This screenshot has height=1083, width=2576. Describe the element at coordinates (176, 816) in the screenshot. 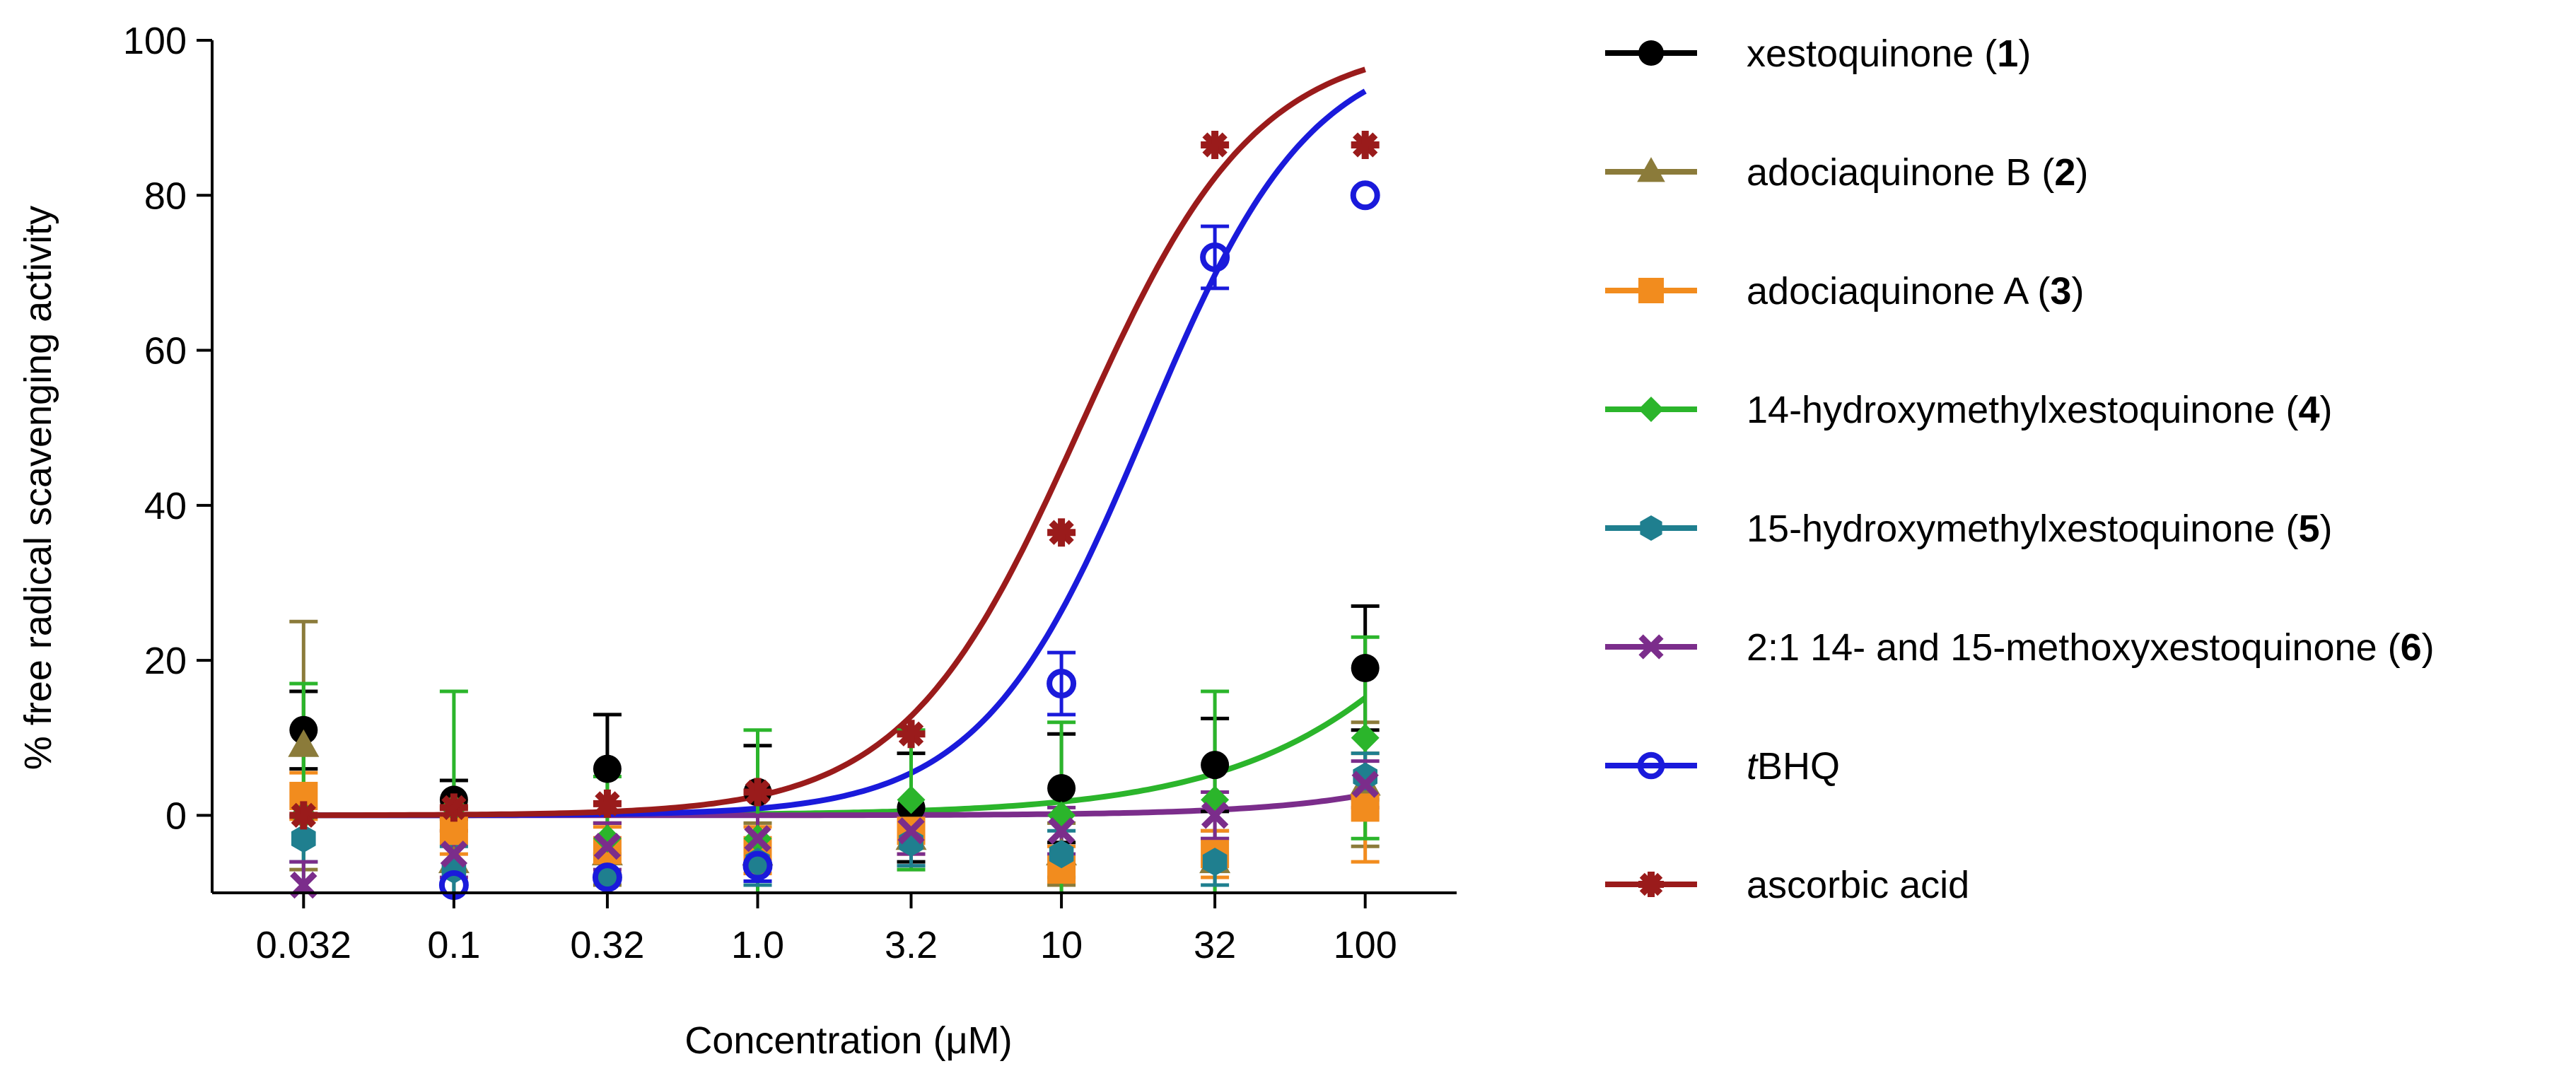

I see `y-tick-label: 0` at that location.